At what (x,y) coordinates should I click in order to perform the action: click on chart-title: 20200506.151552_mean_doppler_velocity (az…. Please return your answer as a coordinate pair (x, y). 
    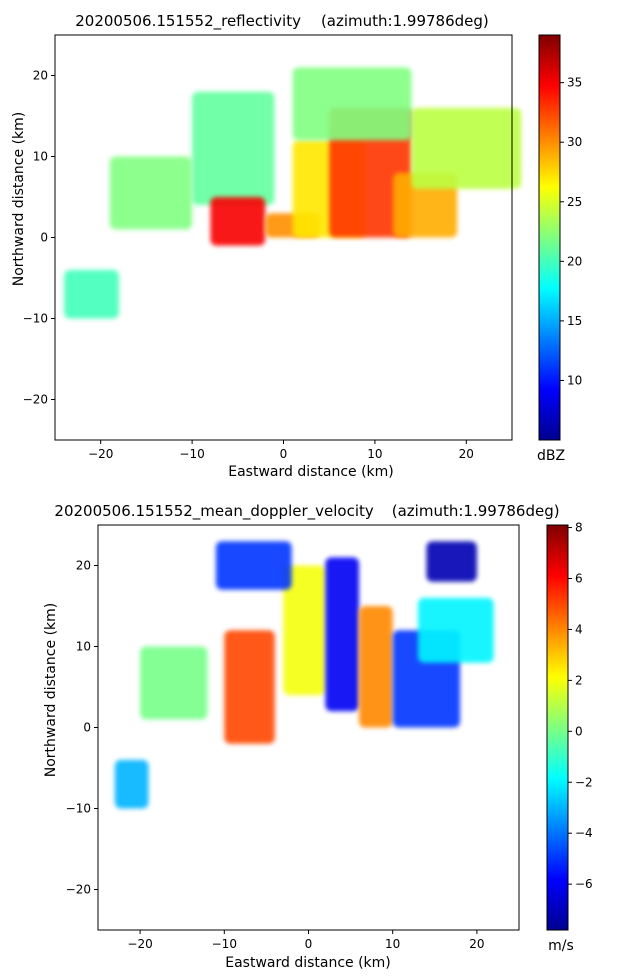
    Looking at the image, I should click on (306, 511).